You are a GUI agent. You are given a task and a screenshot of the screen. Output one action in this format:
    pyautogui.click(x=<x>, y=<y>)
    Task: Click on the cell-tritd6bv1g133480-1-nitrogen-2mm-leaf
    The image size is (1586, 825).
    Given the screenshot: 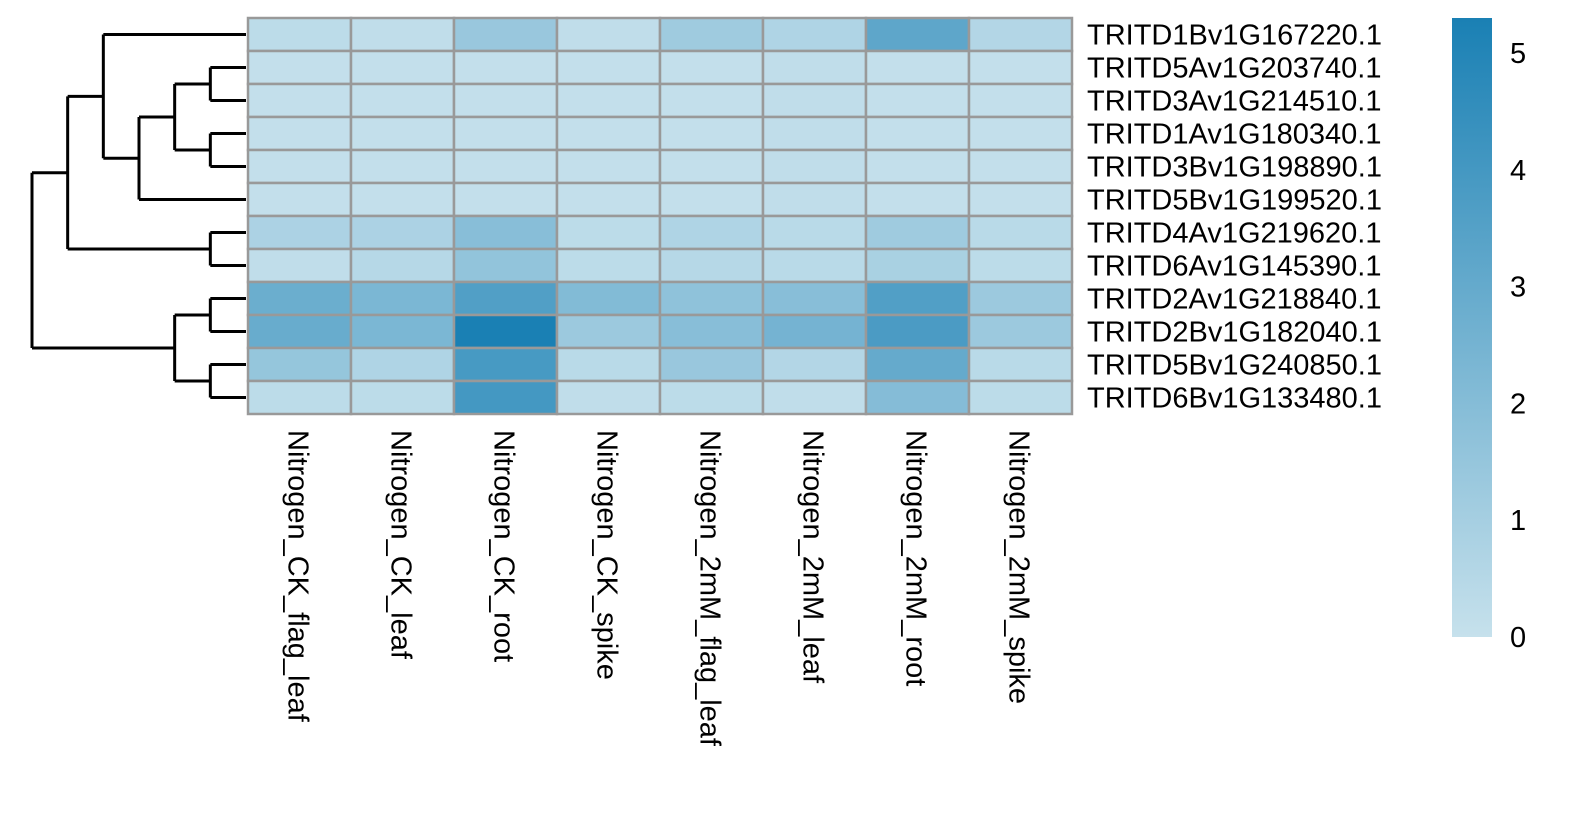 What is the action you would take?
    pyautogui.click(x=814, y=397)
    